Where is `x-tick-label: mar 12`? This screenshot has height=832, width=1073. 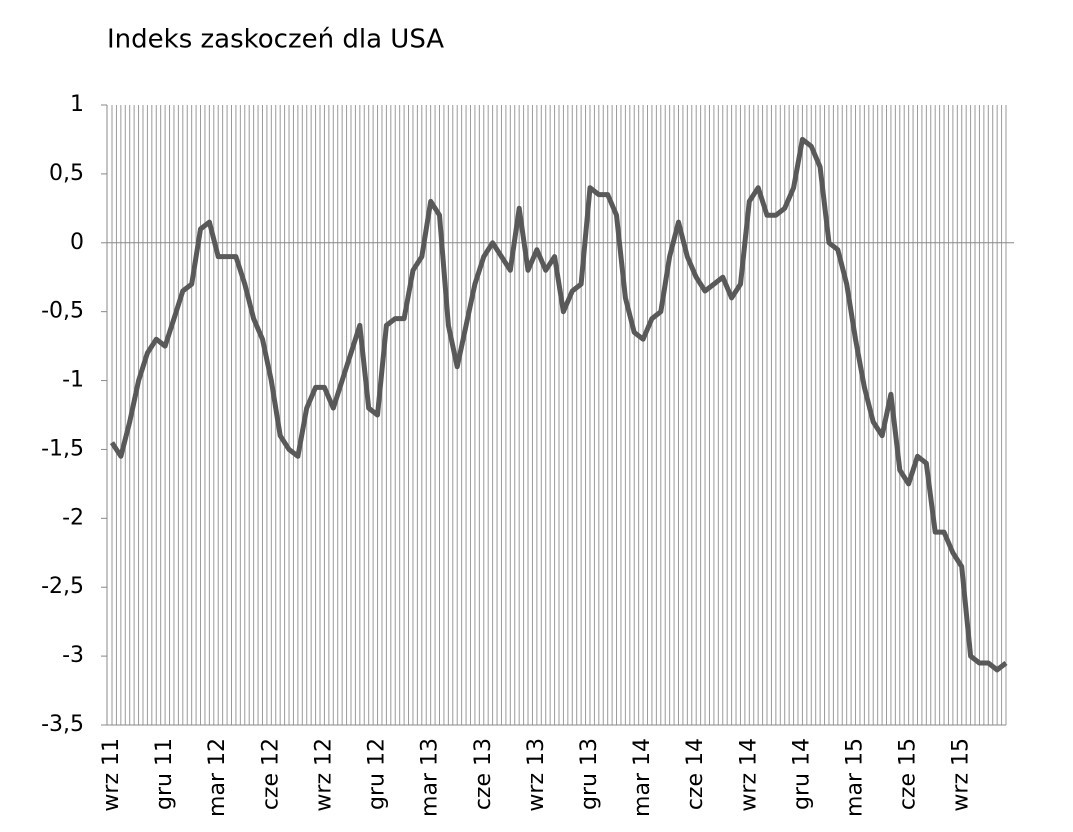
x-tick-label: mar 12 is located at coordinates (217, 777).